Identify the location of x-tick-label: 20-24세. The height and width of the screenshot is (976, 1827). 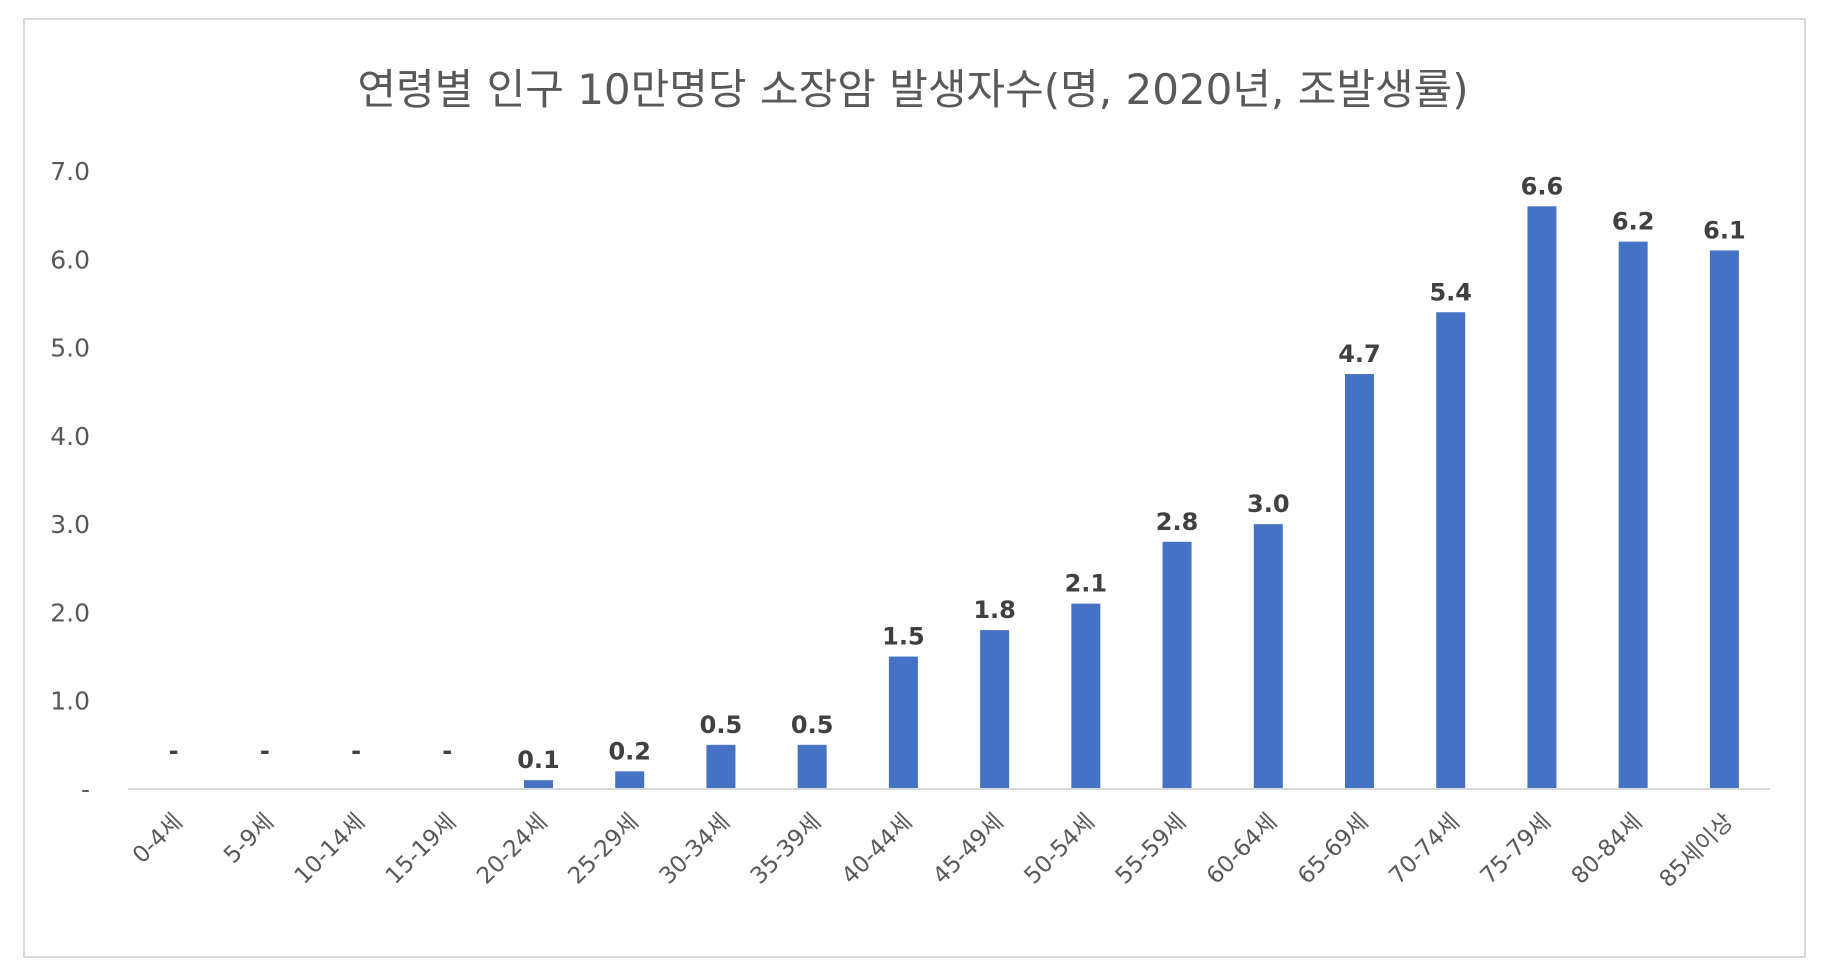
(512, 849).